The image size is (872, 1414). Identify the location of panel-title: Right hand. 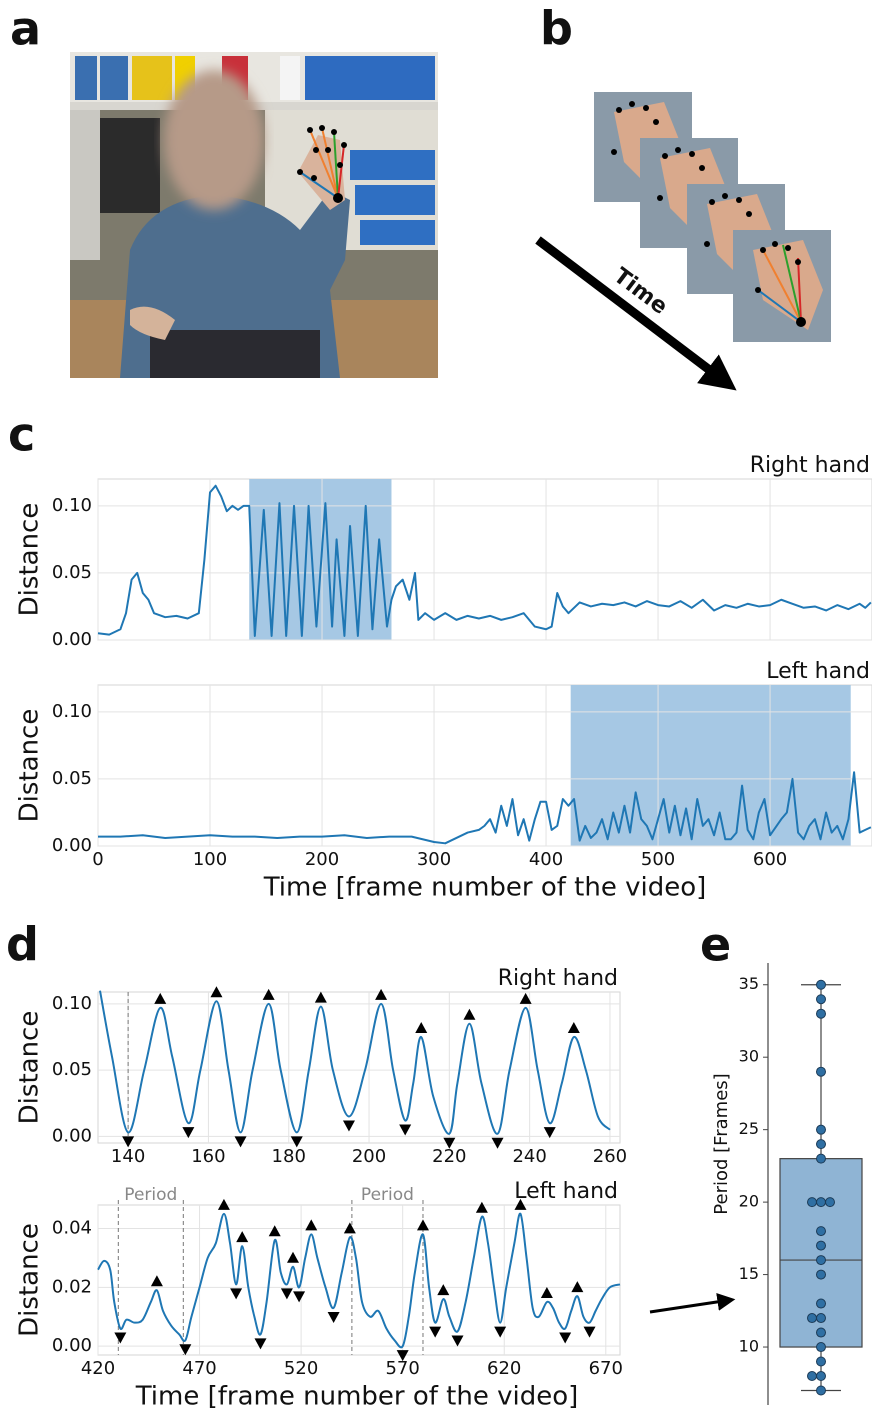
(810, 465).